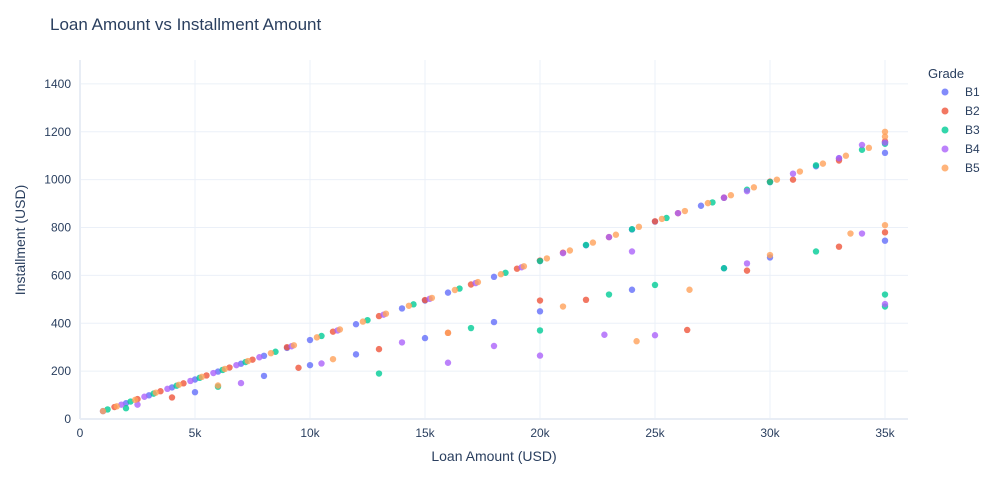 The image size is (1000, 500). Describe the element at coordinates (961, 130) in the screenshot. I see `legend-item-B3: B3` at that location.